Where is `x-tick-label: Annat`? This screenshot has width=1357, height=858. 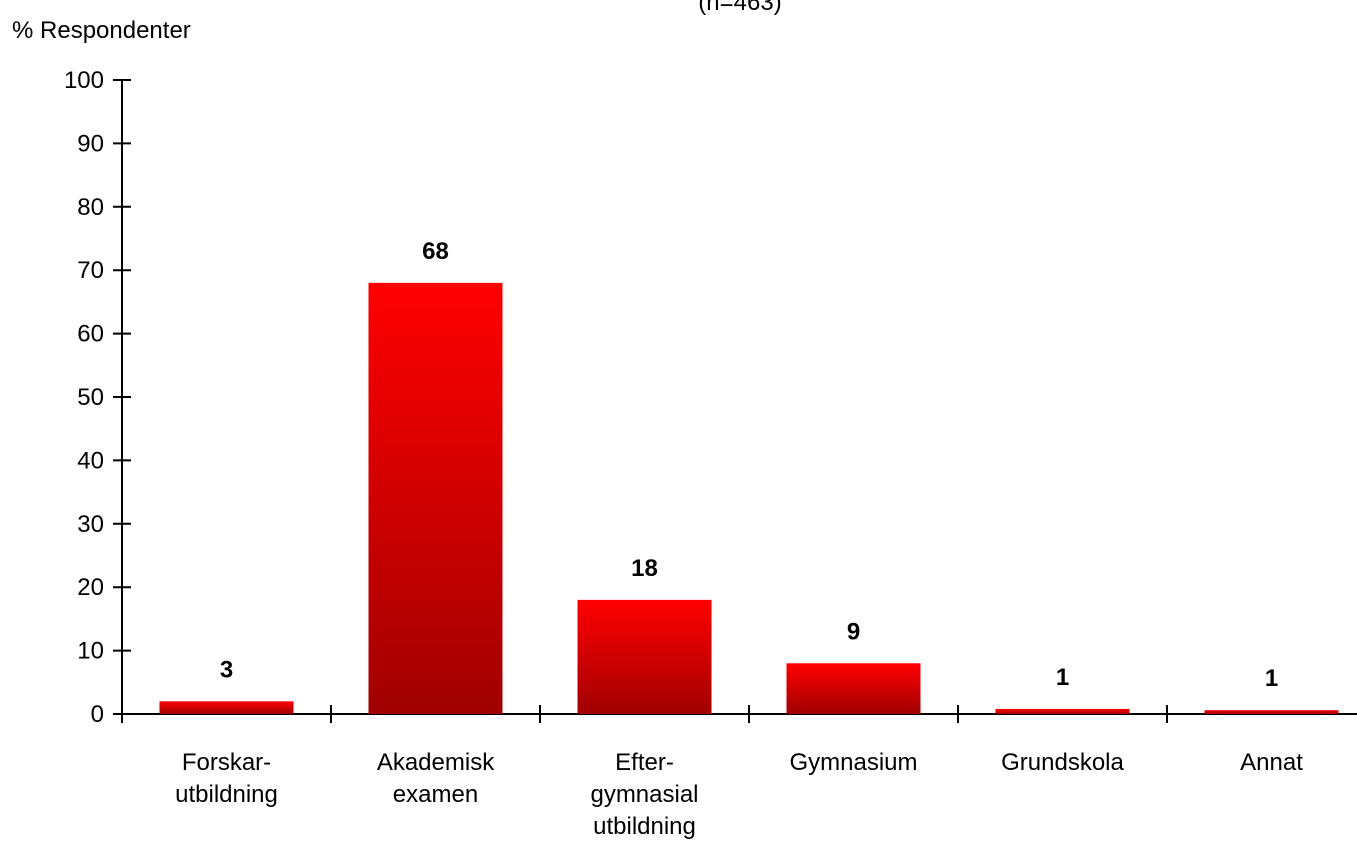 x-tick-label: Annat is located at coordinates (1271, 762).